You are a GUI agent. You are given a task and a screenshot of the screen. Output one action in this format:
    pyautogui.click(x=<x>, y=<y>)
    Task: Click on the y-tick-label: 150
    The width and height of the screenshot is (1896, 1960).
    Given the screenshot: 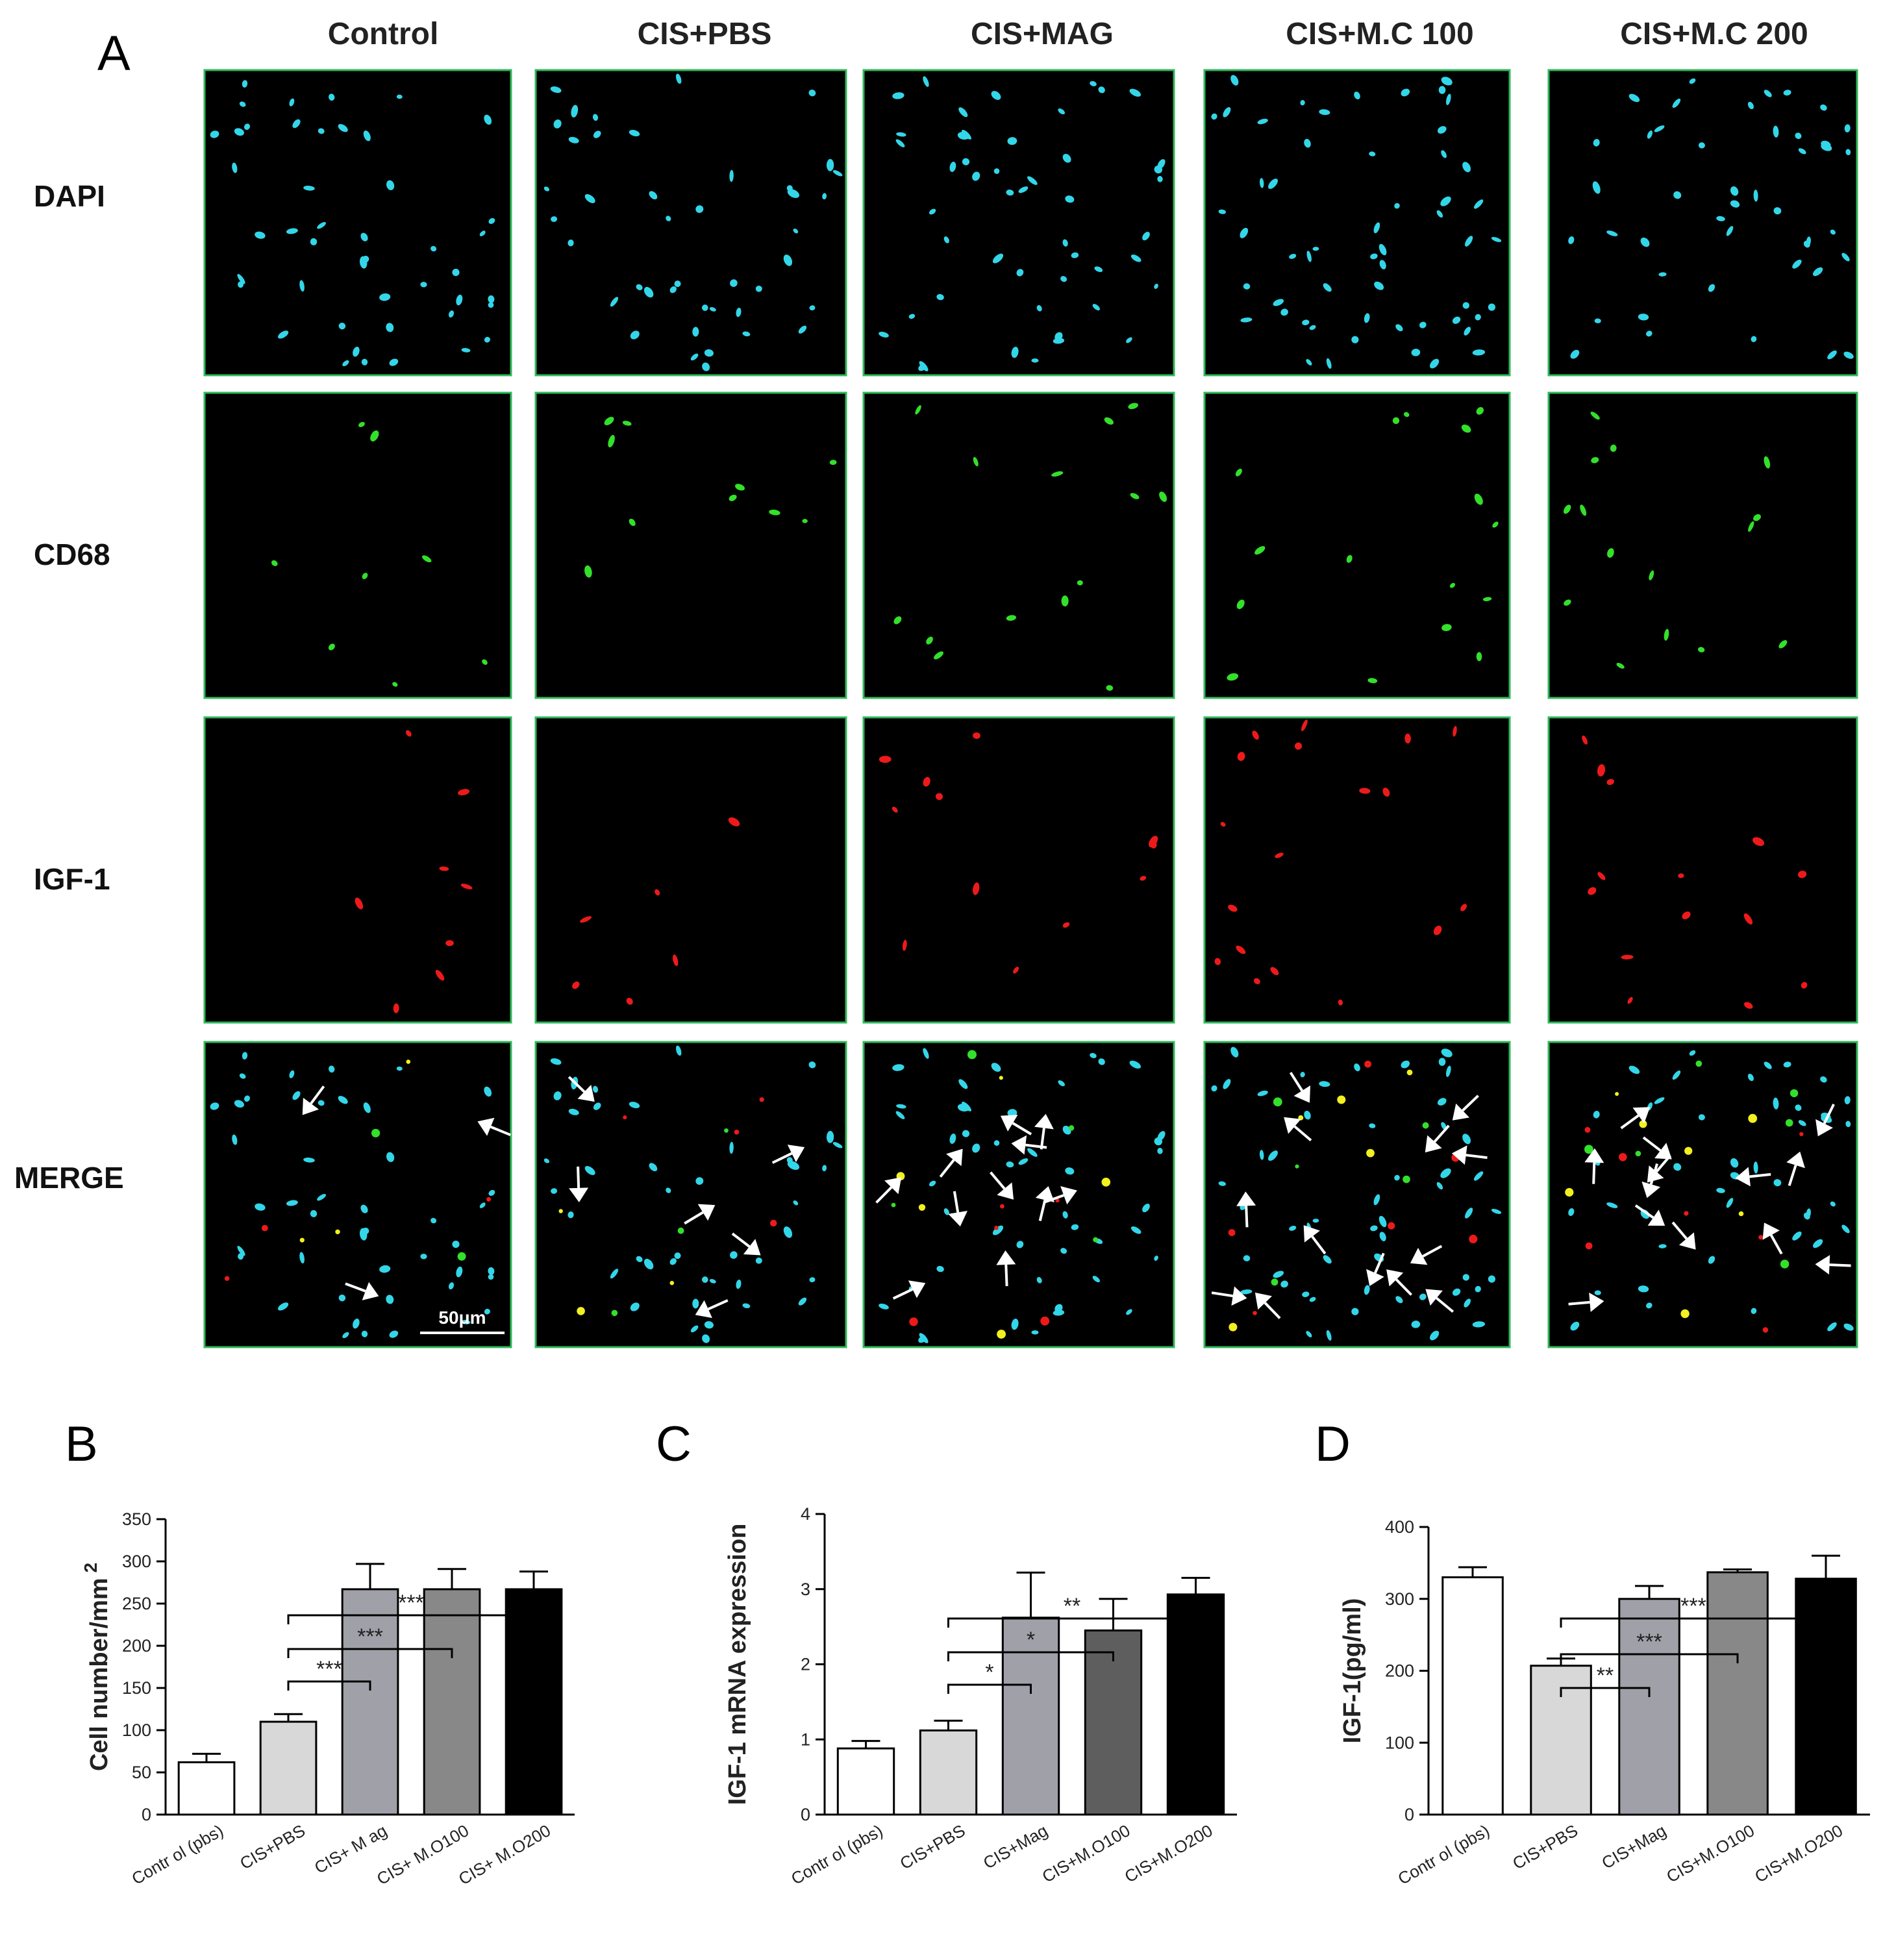 What is the action you would take?
    pyautogui.click(x=136, y=1688)
    